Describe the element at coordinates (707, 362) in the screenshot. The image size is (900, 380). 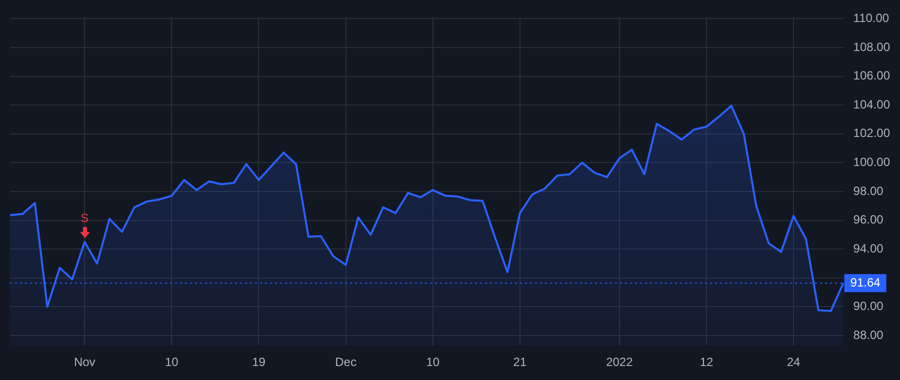
I see `x-tick-label: 12` at that location.